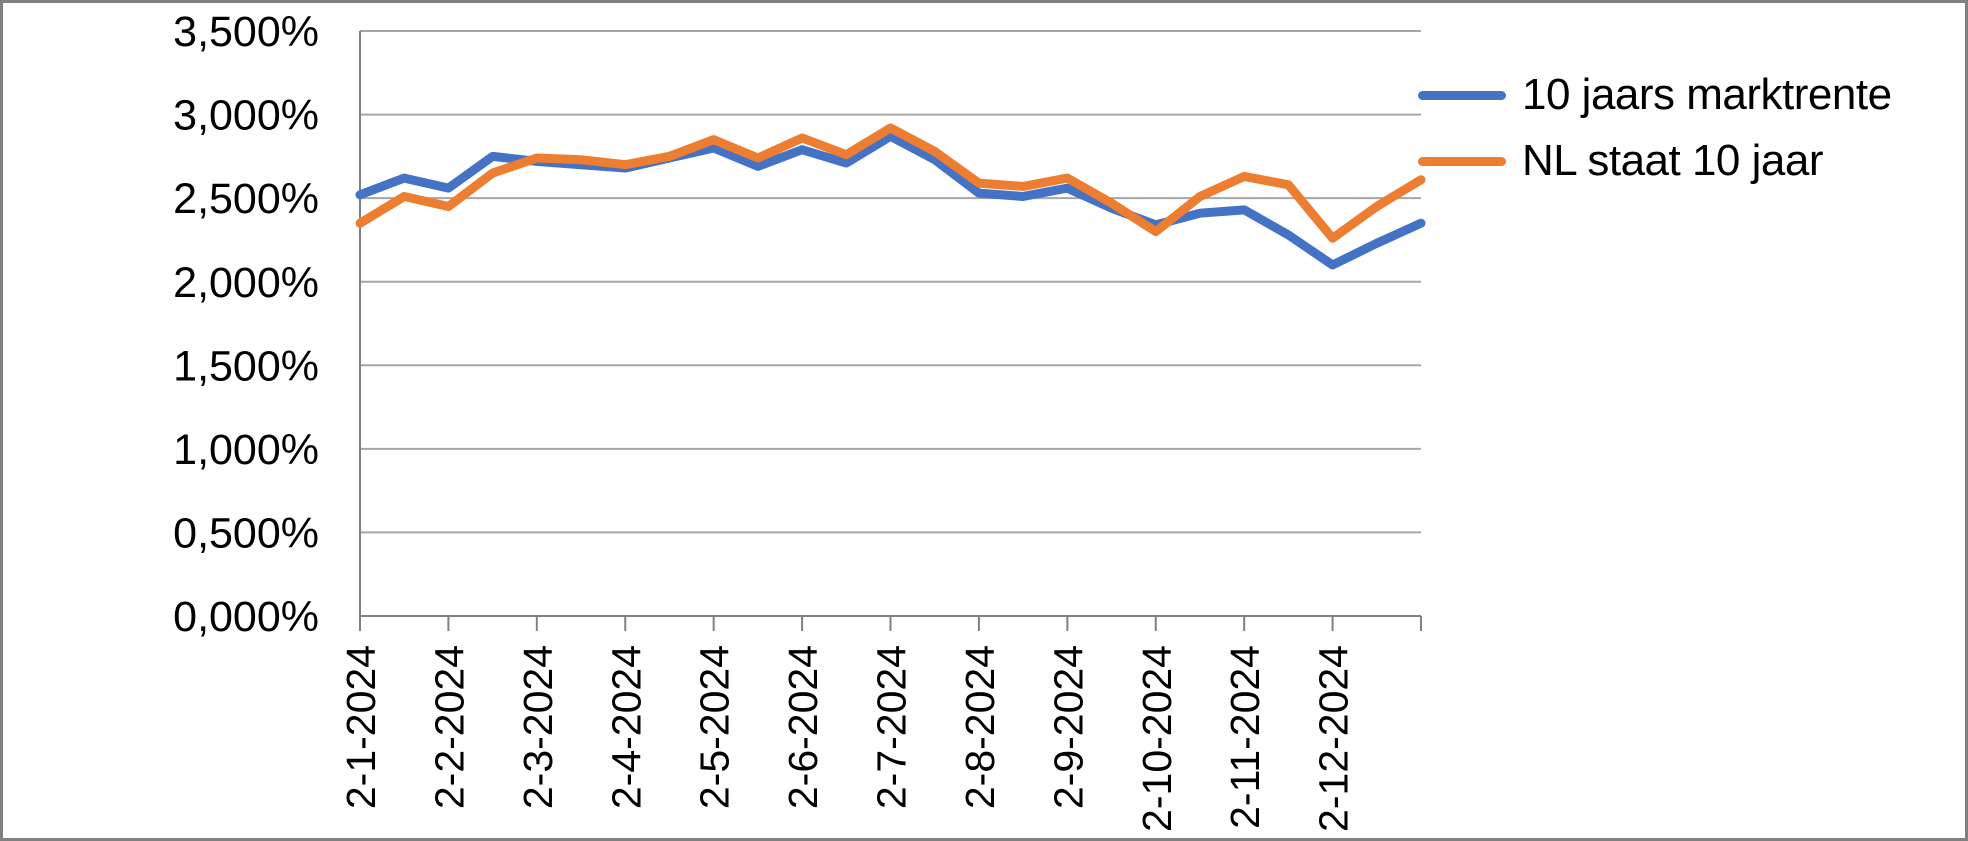 The height and width of the screenshot is (841, 1968). Describe the element at coordinates (246, 32) in the screenshot. I see `y-axis-label: 3,500%` at that location.